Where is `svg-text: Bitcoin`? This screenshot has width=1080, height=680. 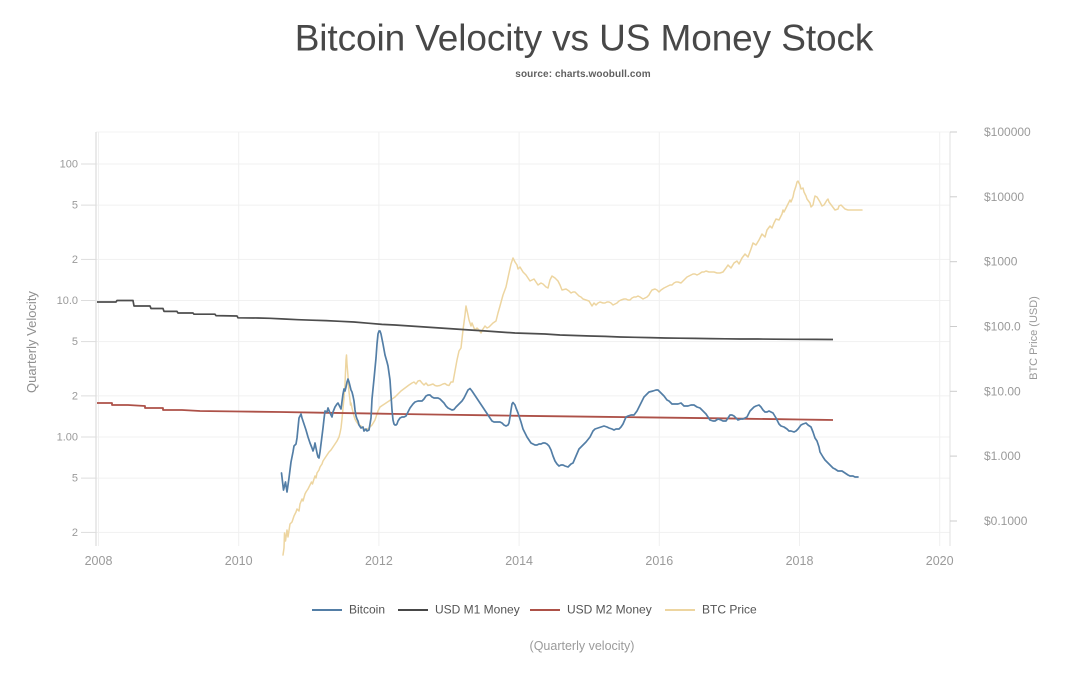 svg-text: Bitcoin is located at coordinates (367, 610).